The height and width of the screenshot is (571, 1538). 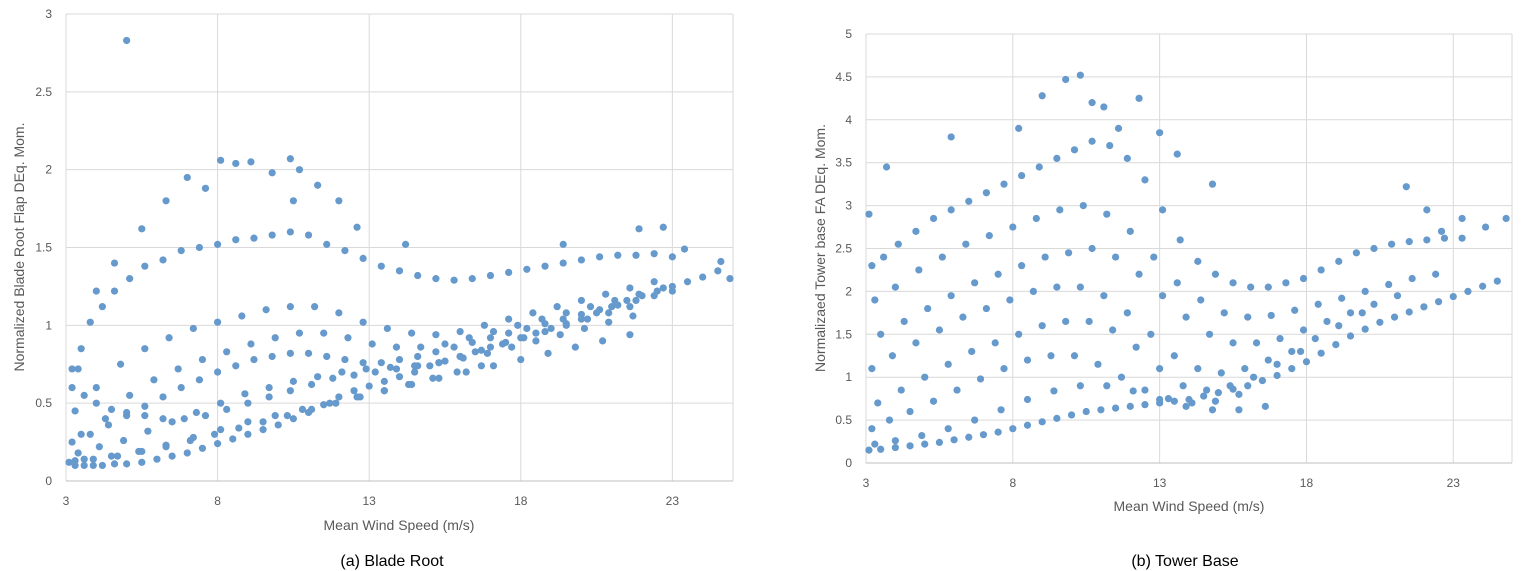 What do you see at coordinates (843, 77) in the screenshot?
I see `y-tick-label: 4.5` at bounding box center [843, 77].